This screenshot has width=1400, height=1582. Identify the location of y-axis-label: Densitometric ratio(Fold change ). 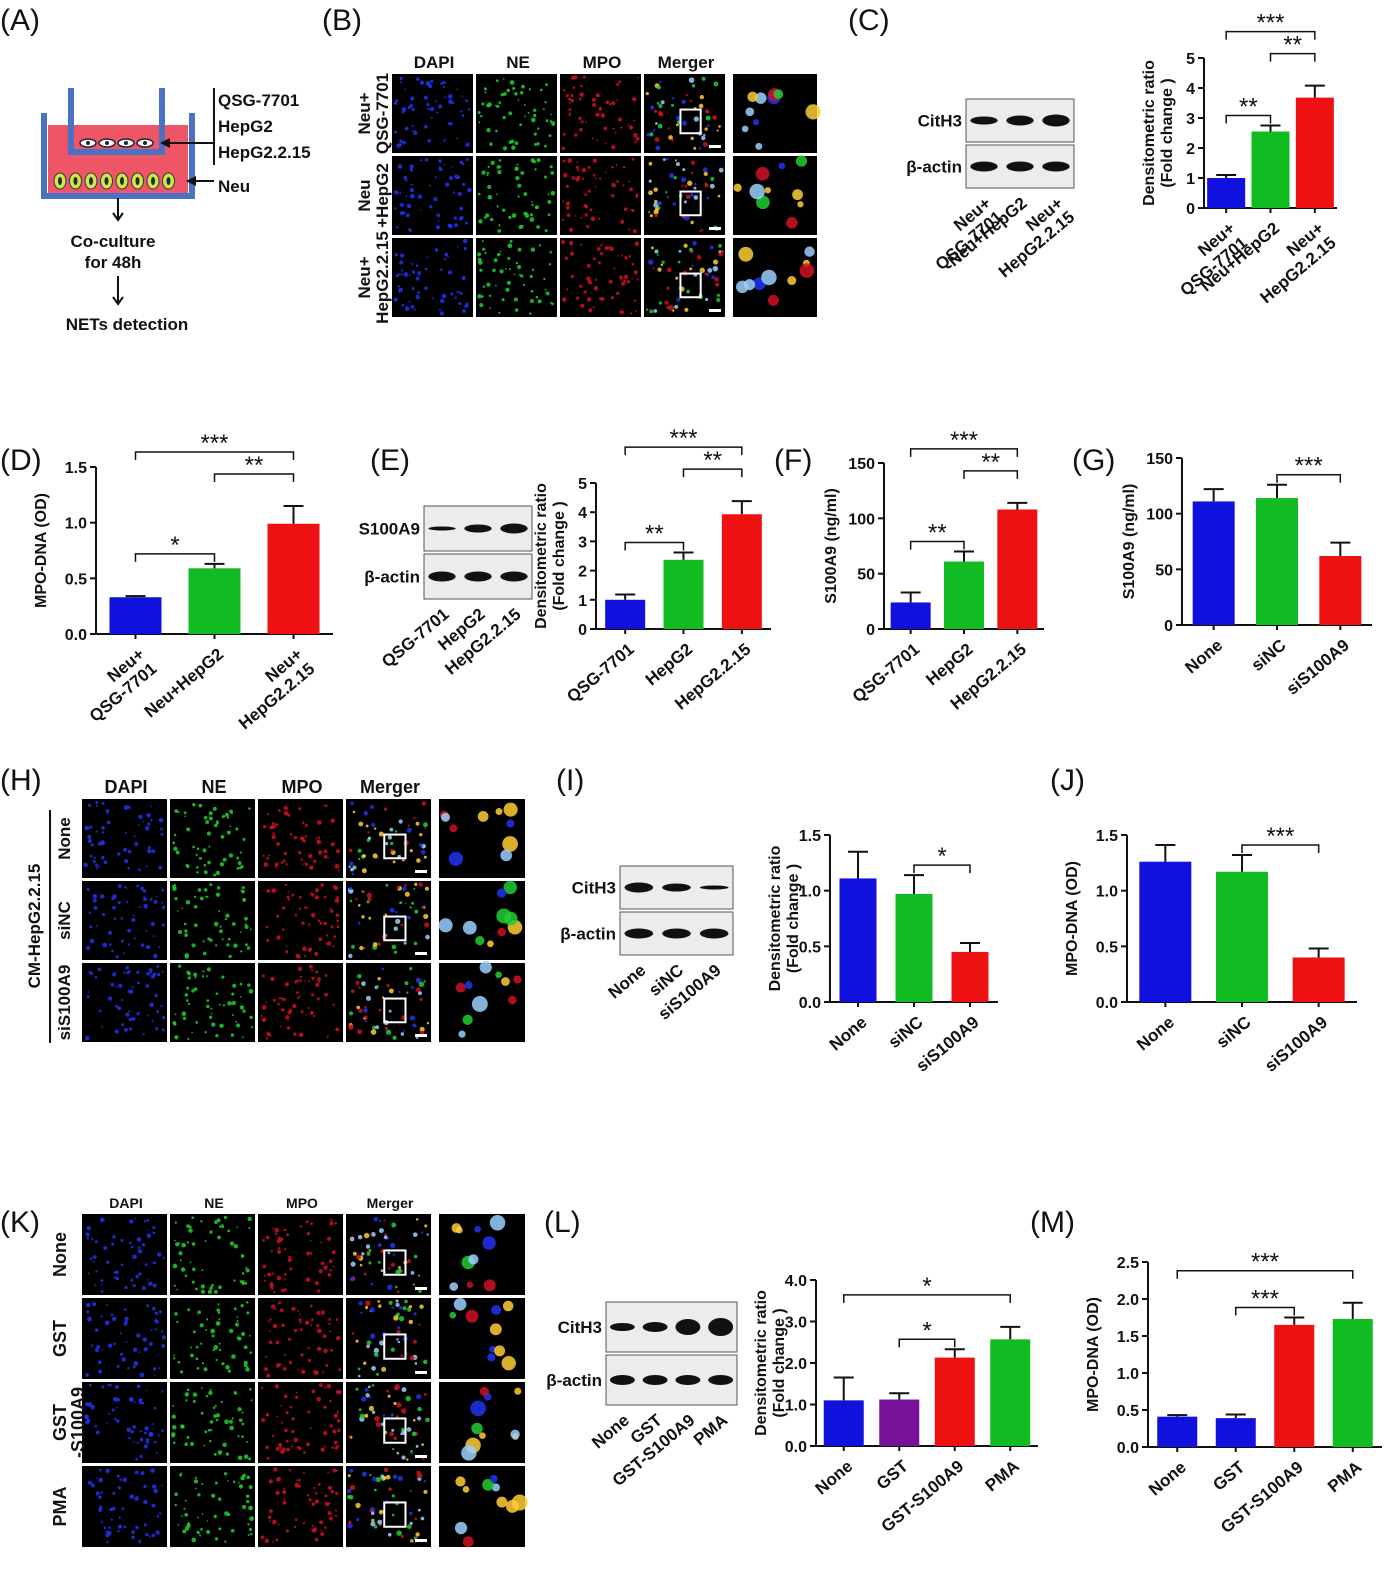
(784, 918).